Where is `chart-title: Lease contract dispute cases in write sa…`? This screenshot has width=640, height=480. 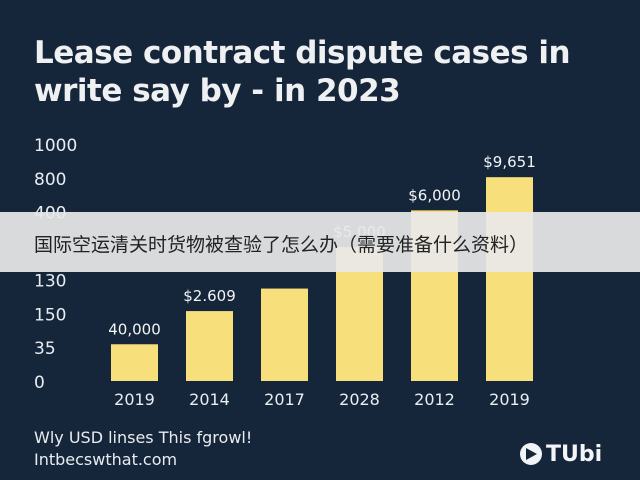
chart-title: Lease contract dispute cases in write sa… is located at coordinates (302, 72).